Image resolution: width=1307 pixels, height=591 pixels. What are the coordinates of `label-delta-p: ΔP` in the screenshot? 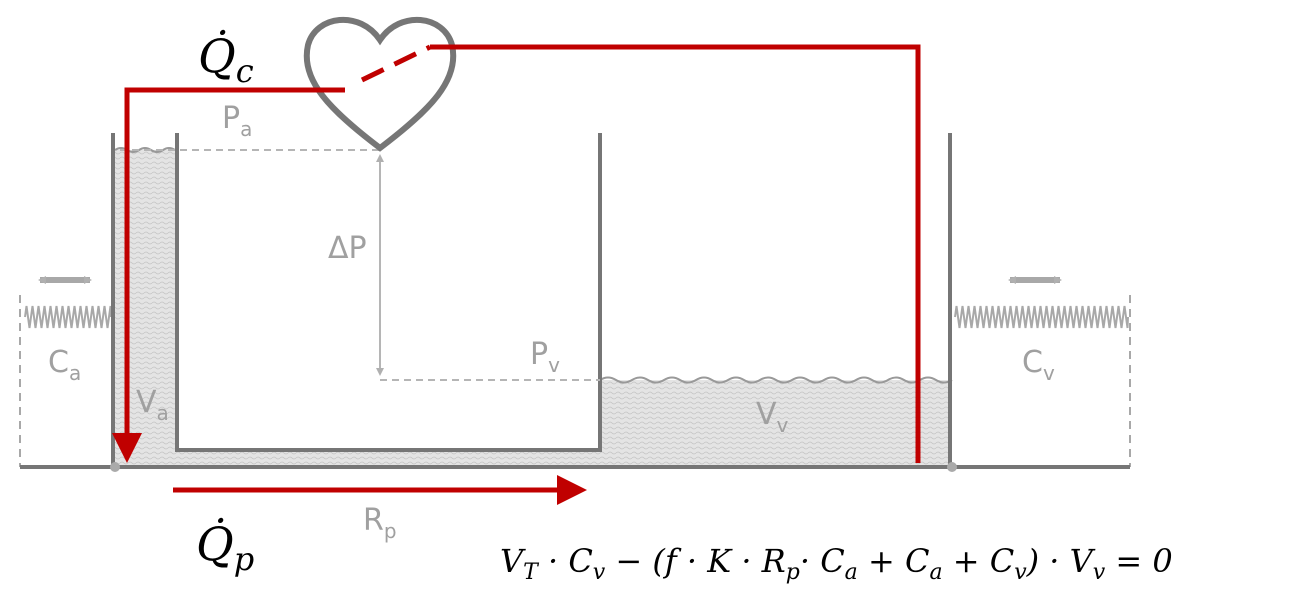 It's located at (347, 248).